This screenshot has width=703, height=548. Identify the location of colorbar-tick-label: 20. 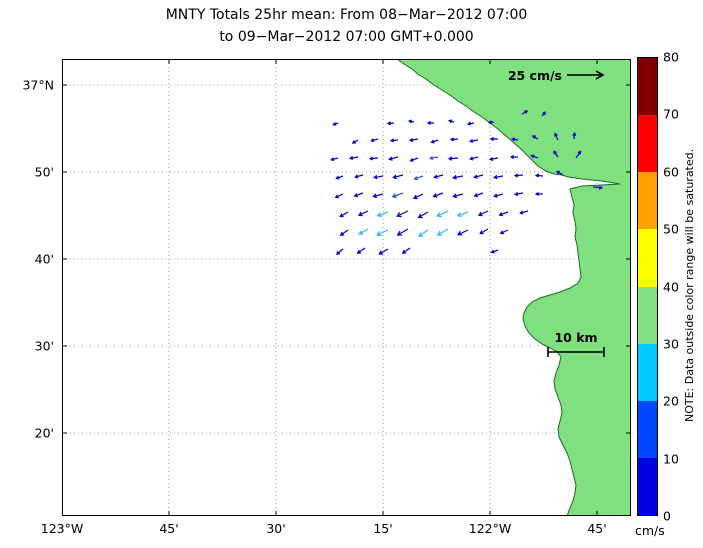
(671, 401).